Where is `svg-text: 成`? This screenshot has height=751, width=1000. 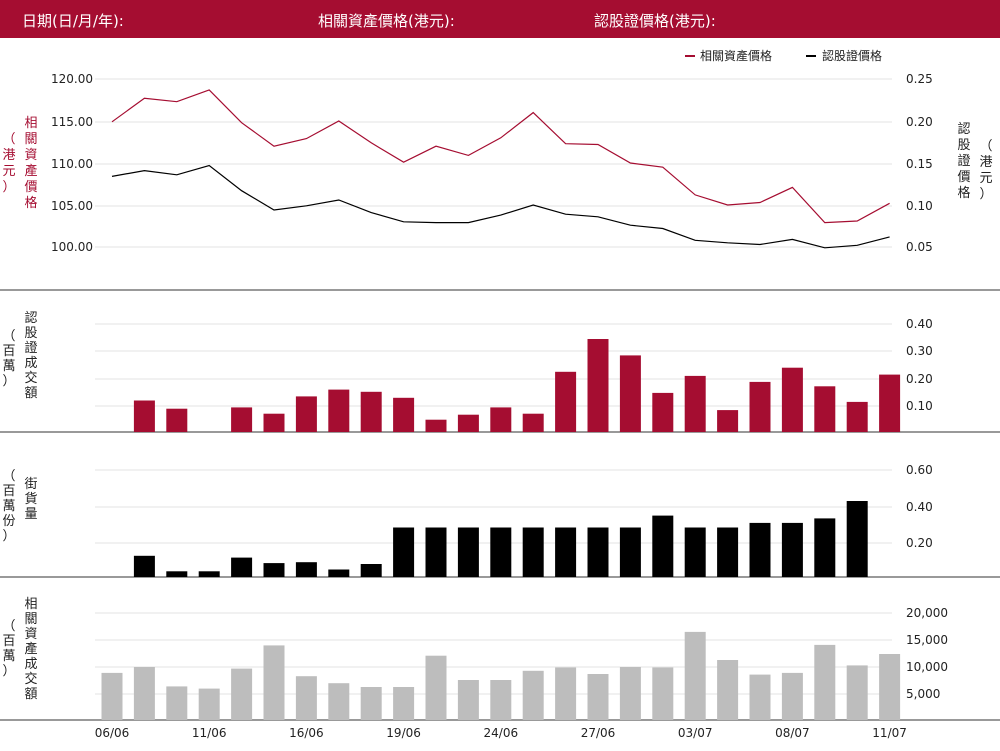 svg-text: 成 is located at coordinates (30, 363).